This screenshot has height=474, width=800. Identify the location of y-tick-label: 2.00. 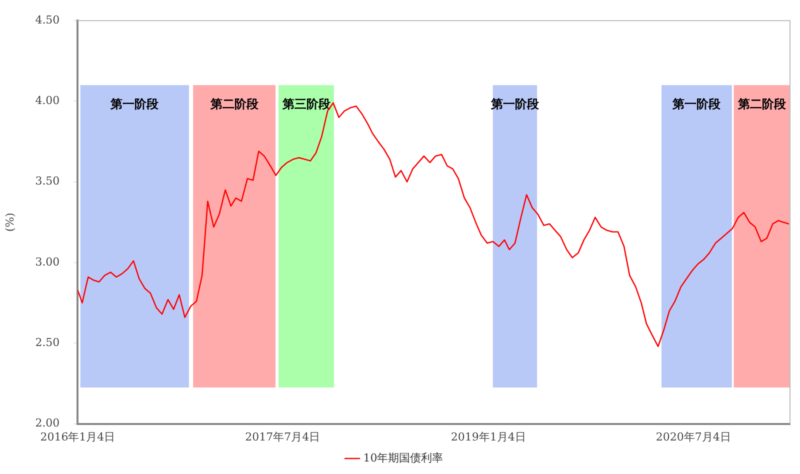
(47, 423).